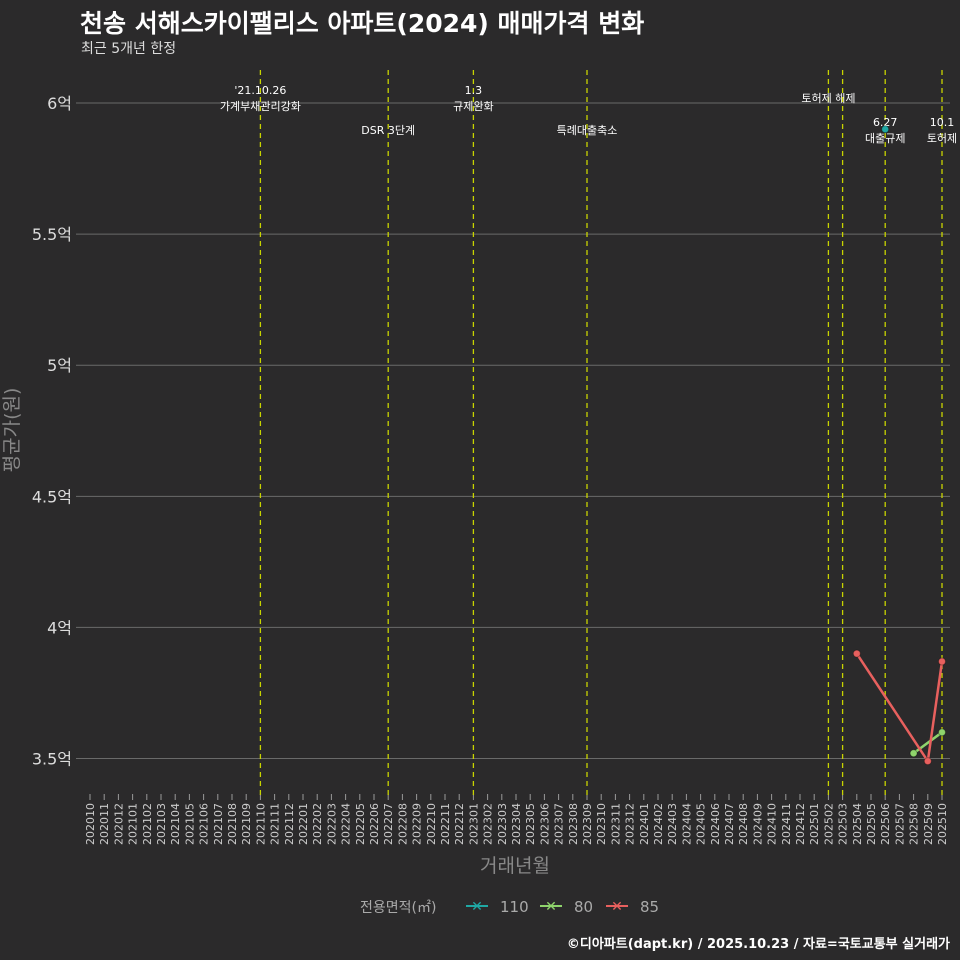 The height and width of the screenshot is (960, 960). Describe the element at coordinates (885, 138) in the screenshot. I see `event-annotation: 대출규제` at that location.